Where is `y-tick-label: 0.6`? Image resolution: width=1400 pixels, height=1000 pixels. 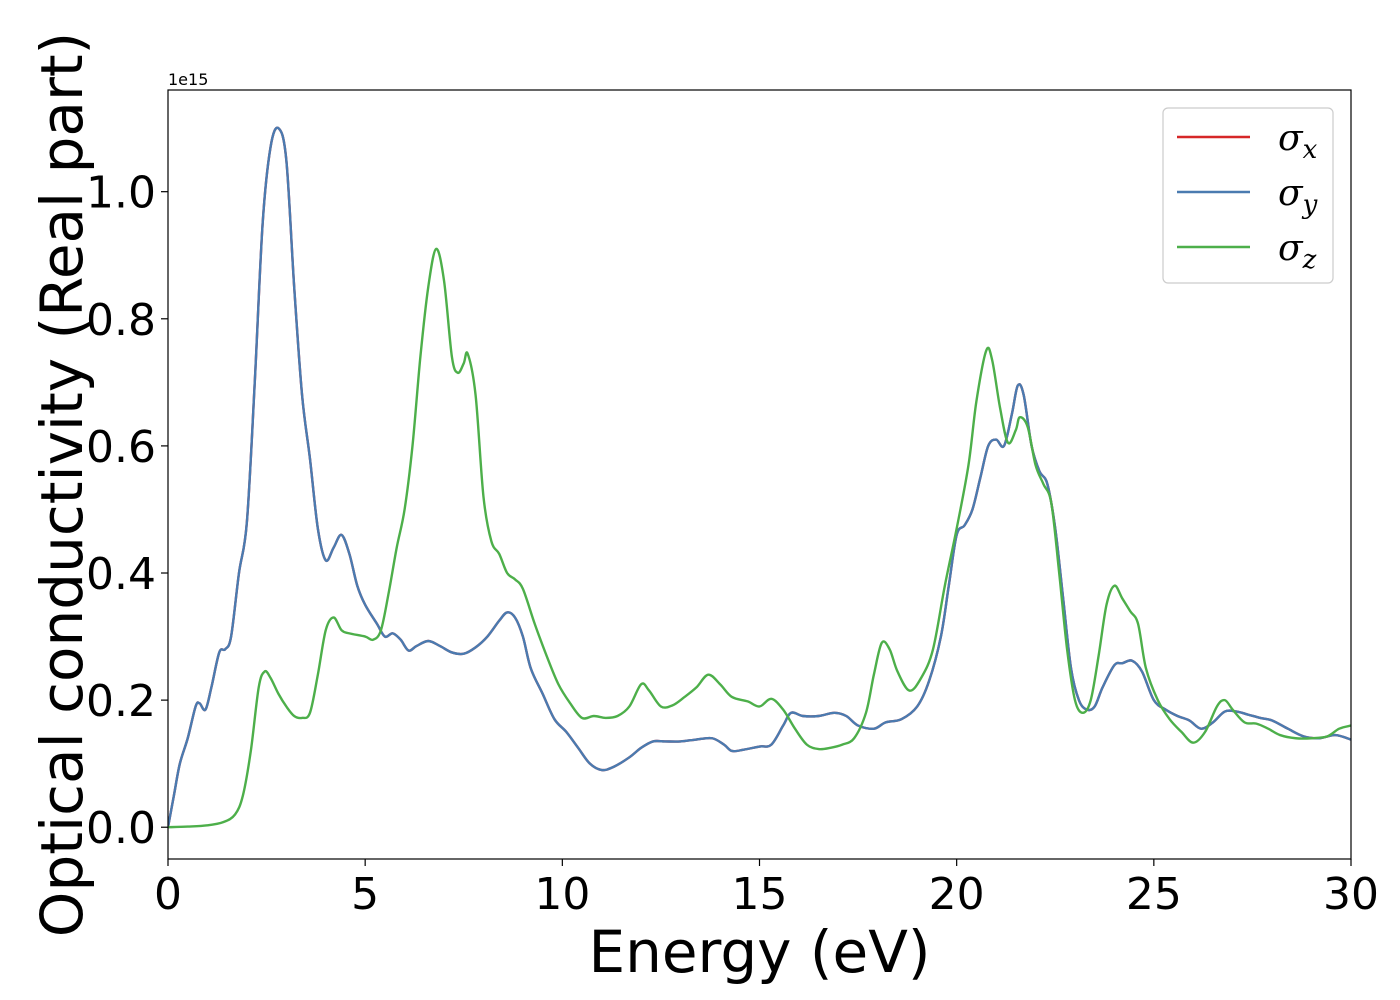
y-tick-label: 0.6 is located at coordinates (121, 447).